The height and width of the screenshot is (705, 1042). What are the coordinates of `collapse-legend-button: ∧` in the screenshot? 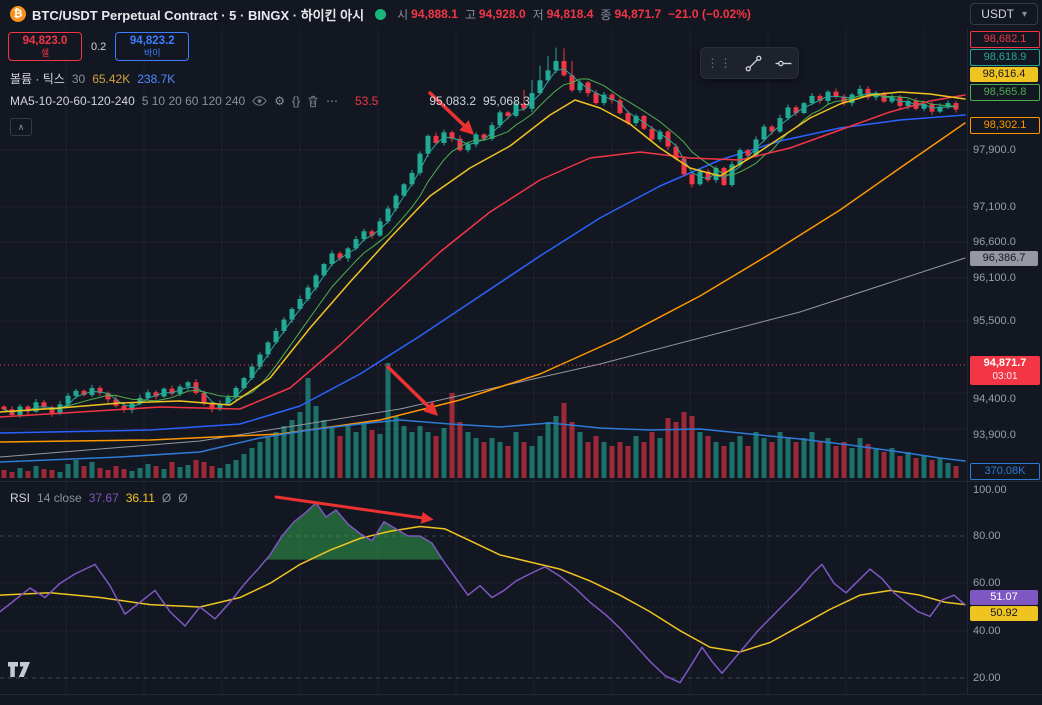 It's located at (21, 127).